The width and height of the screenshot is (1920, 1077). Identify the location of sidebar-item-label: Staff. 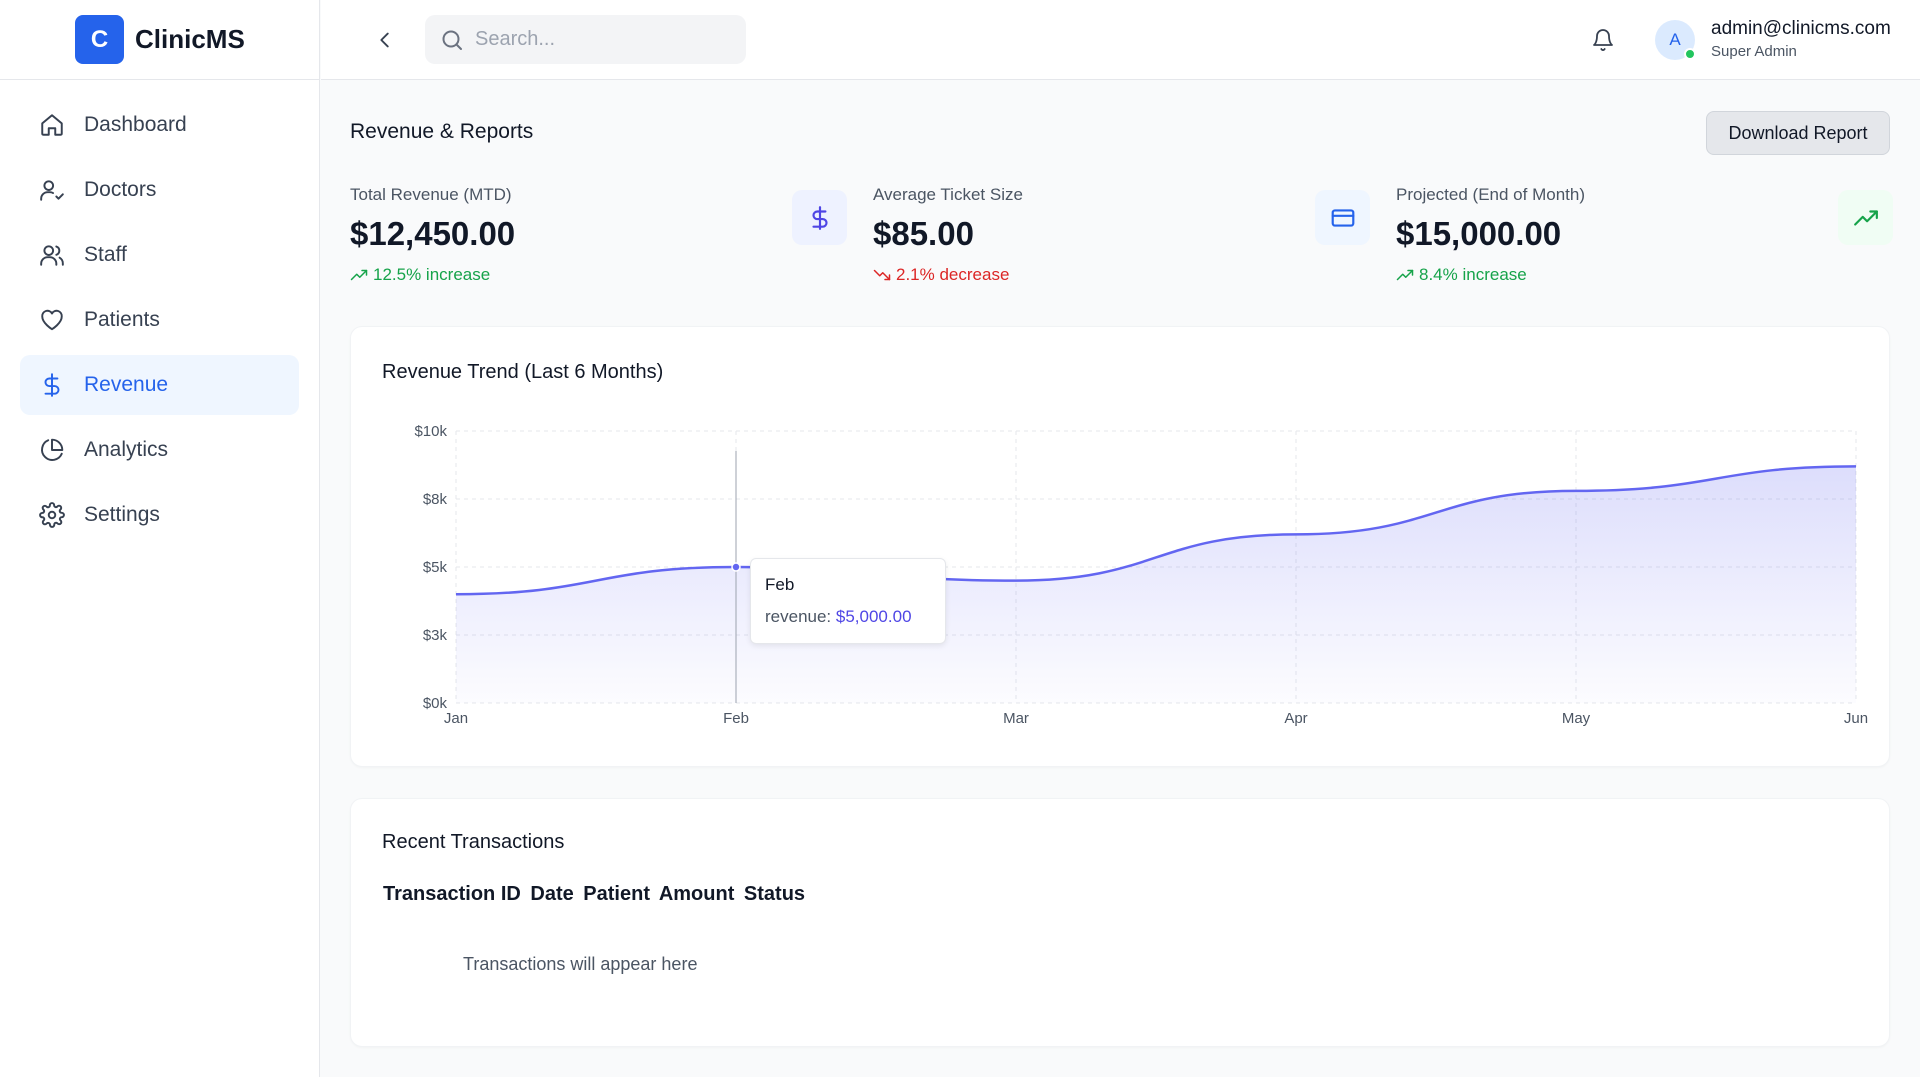
(105, 254).